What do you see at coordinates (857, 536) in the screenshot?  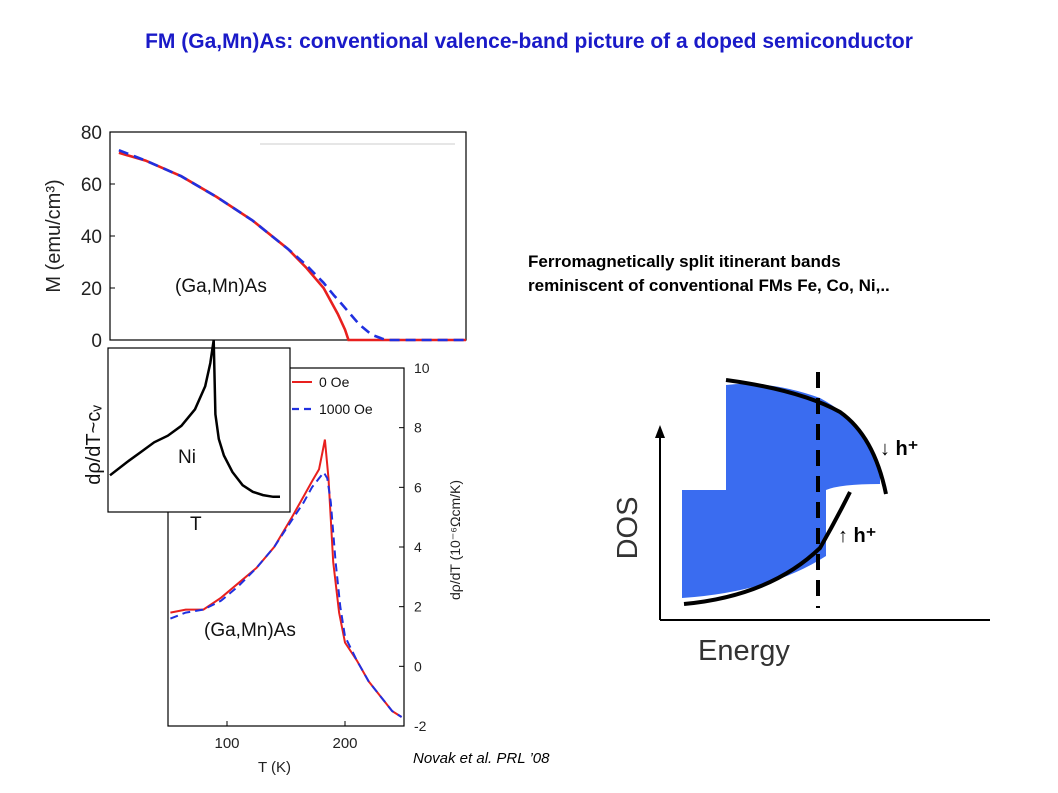 I see `spin-up-hole-label: ↑ h⁺` at bounding box center [857, 536].